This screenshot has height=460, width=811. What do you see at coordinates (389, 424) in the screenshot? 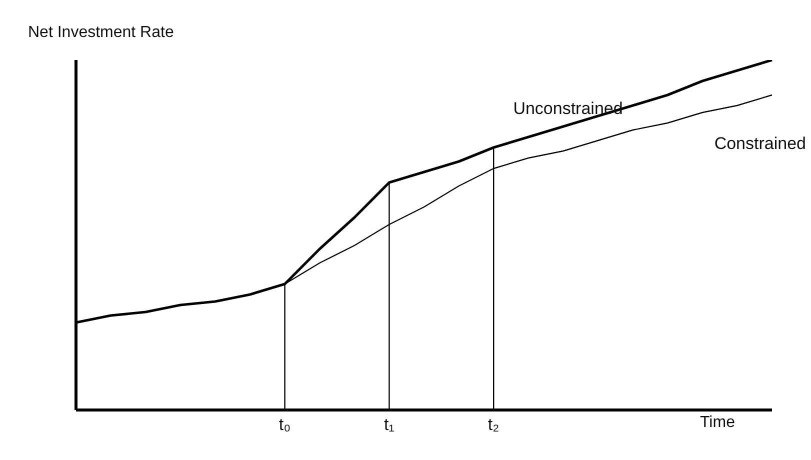
I see `x-tick-label: t₁` at bounding box center [389, 424].